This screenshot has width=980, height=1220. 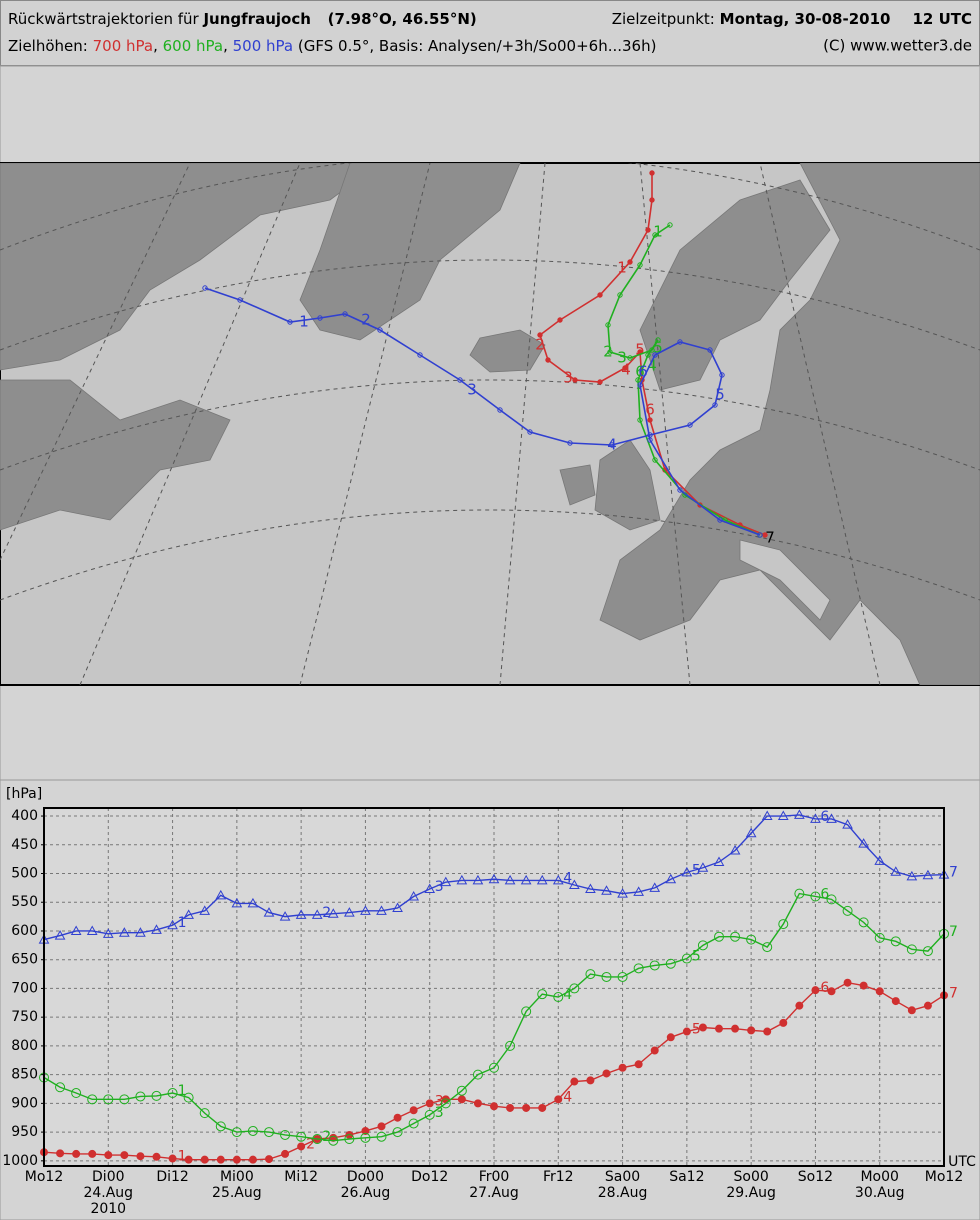 What do you see at coordinates (108, 1209) in the screenshot?
I see `x-year-label: 2010` at bounding box center [108, 1209].